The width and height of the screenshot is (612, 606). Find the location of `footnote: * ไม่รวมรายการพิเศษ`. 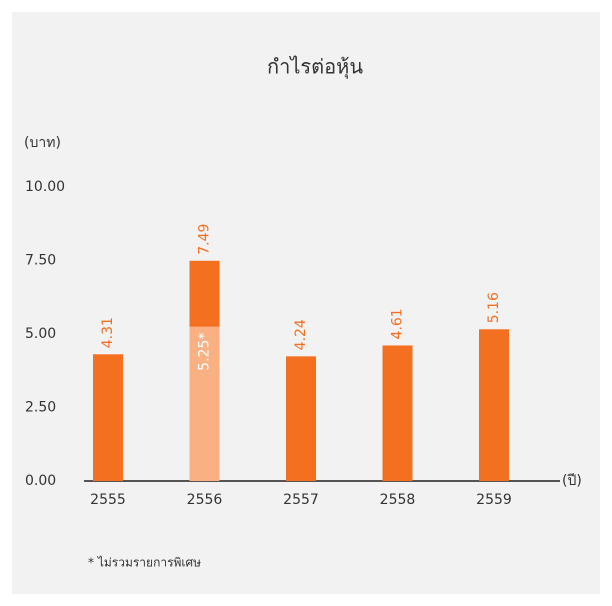

footnote: * ไม่รวมรายการพิเศษ is located at coordinates (144, 563).